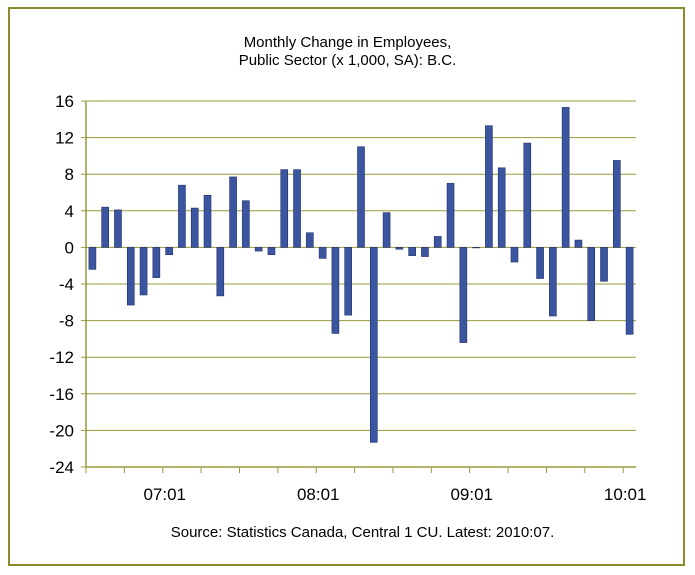 Image resolution: width=695 pixels, height=575 pixels. I want to click on chart-title-line-1: Monthly Change in Employees,, so click(347, 42).